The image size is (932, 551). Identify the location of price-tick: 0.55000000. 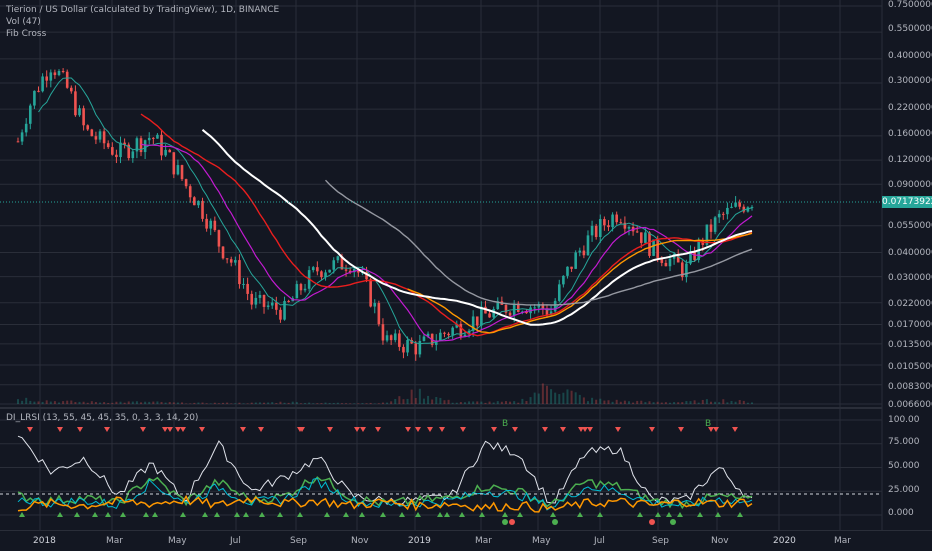
(910, 29).